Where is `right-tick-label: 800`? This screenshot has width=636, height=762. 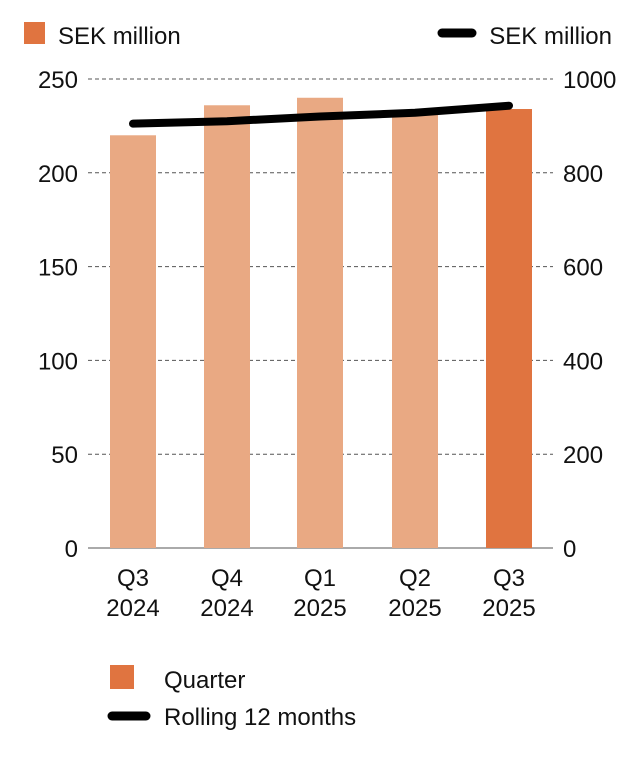 right-tick-label: 800 is located at coordinates (583, 174).